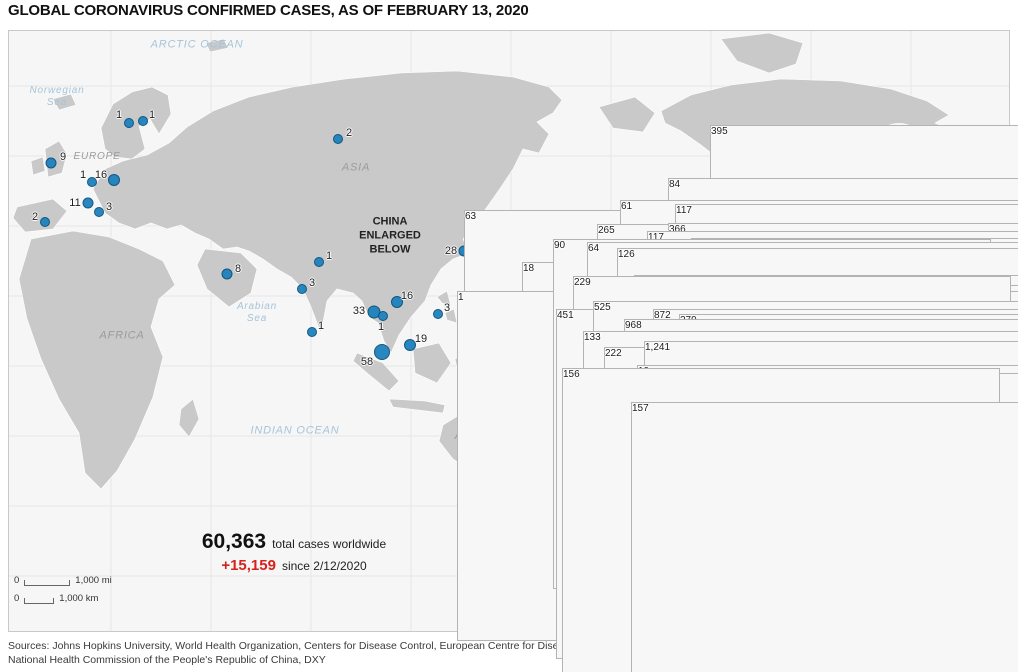 The width and height of the screenshot is (1018, 672). What do you see at coordinates (672, 315) in the screenshot?
I see `inset-confirmed-caption: confirmed cases` at bounding box center [672, 315].